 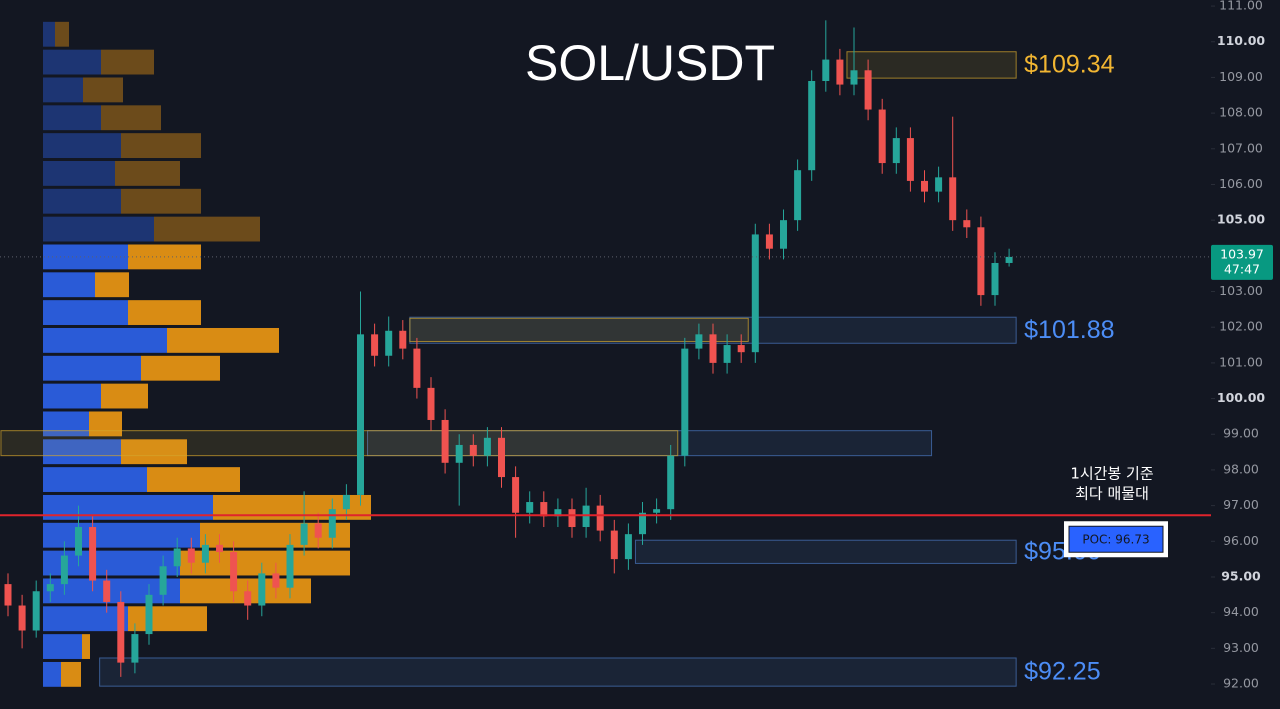 I want to click on y-tick-label: 107.00, so click(x=1241, y=147).